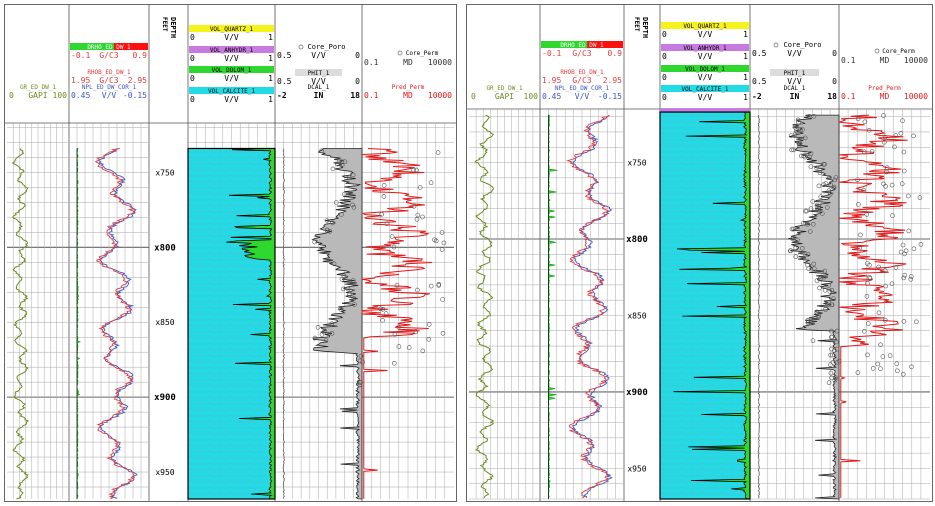 This screenshot has width=935, height=506. I want to click on pred-perm-label: Pred_Perm, so click(884, 88).